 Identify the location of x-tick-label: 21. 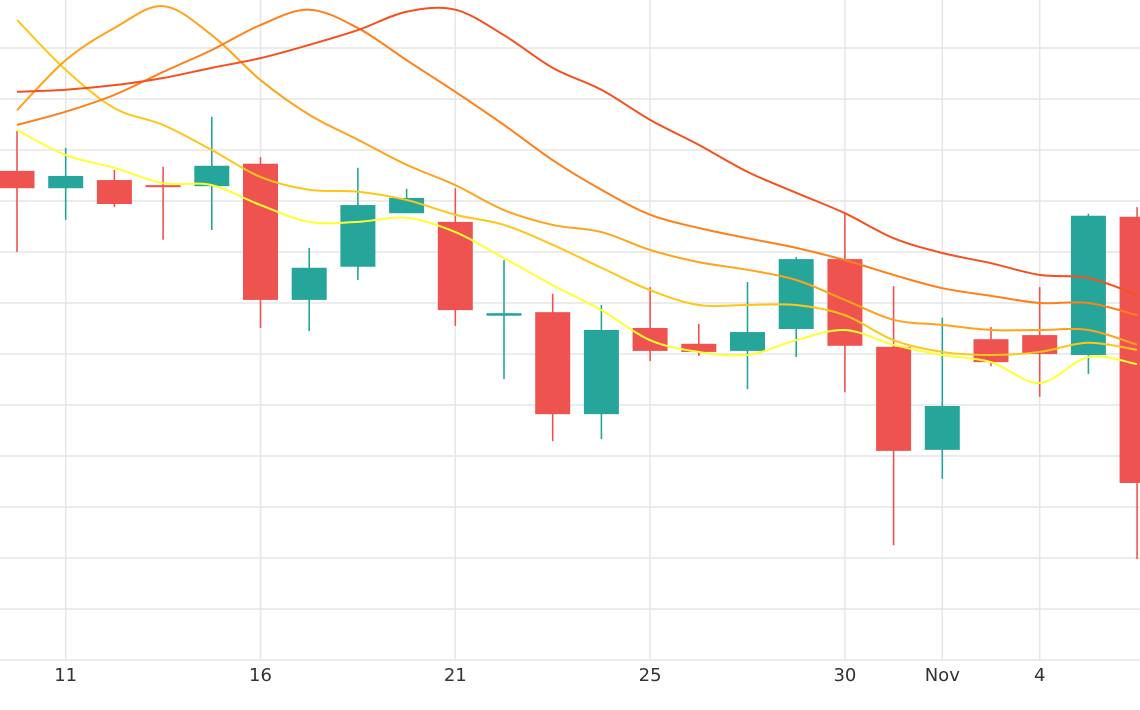
(455, 675).